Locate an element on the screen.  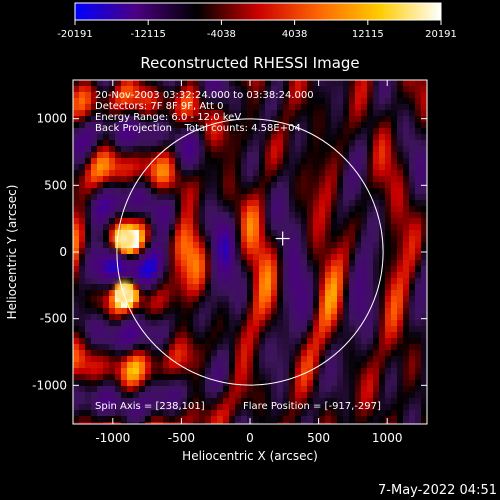
spin-axis-marker is located at coordinates (282, 238).